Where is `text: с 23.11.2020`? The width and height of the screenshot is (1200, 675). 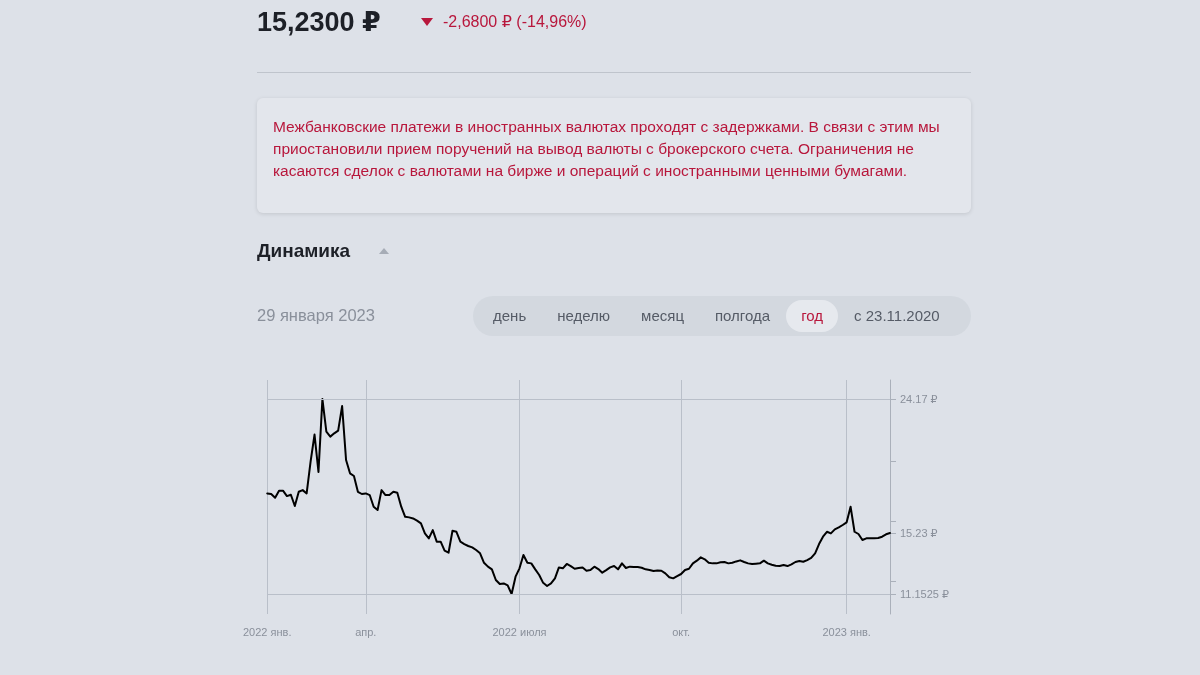
text: с 23.11.2020 is located at coordinates (897, 316).